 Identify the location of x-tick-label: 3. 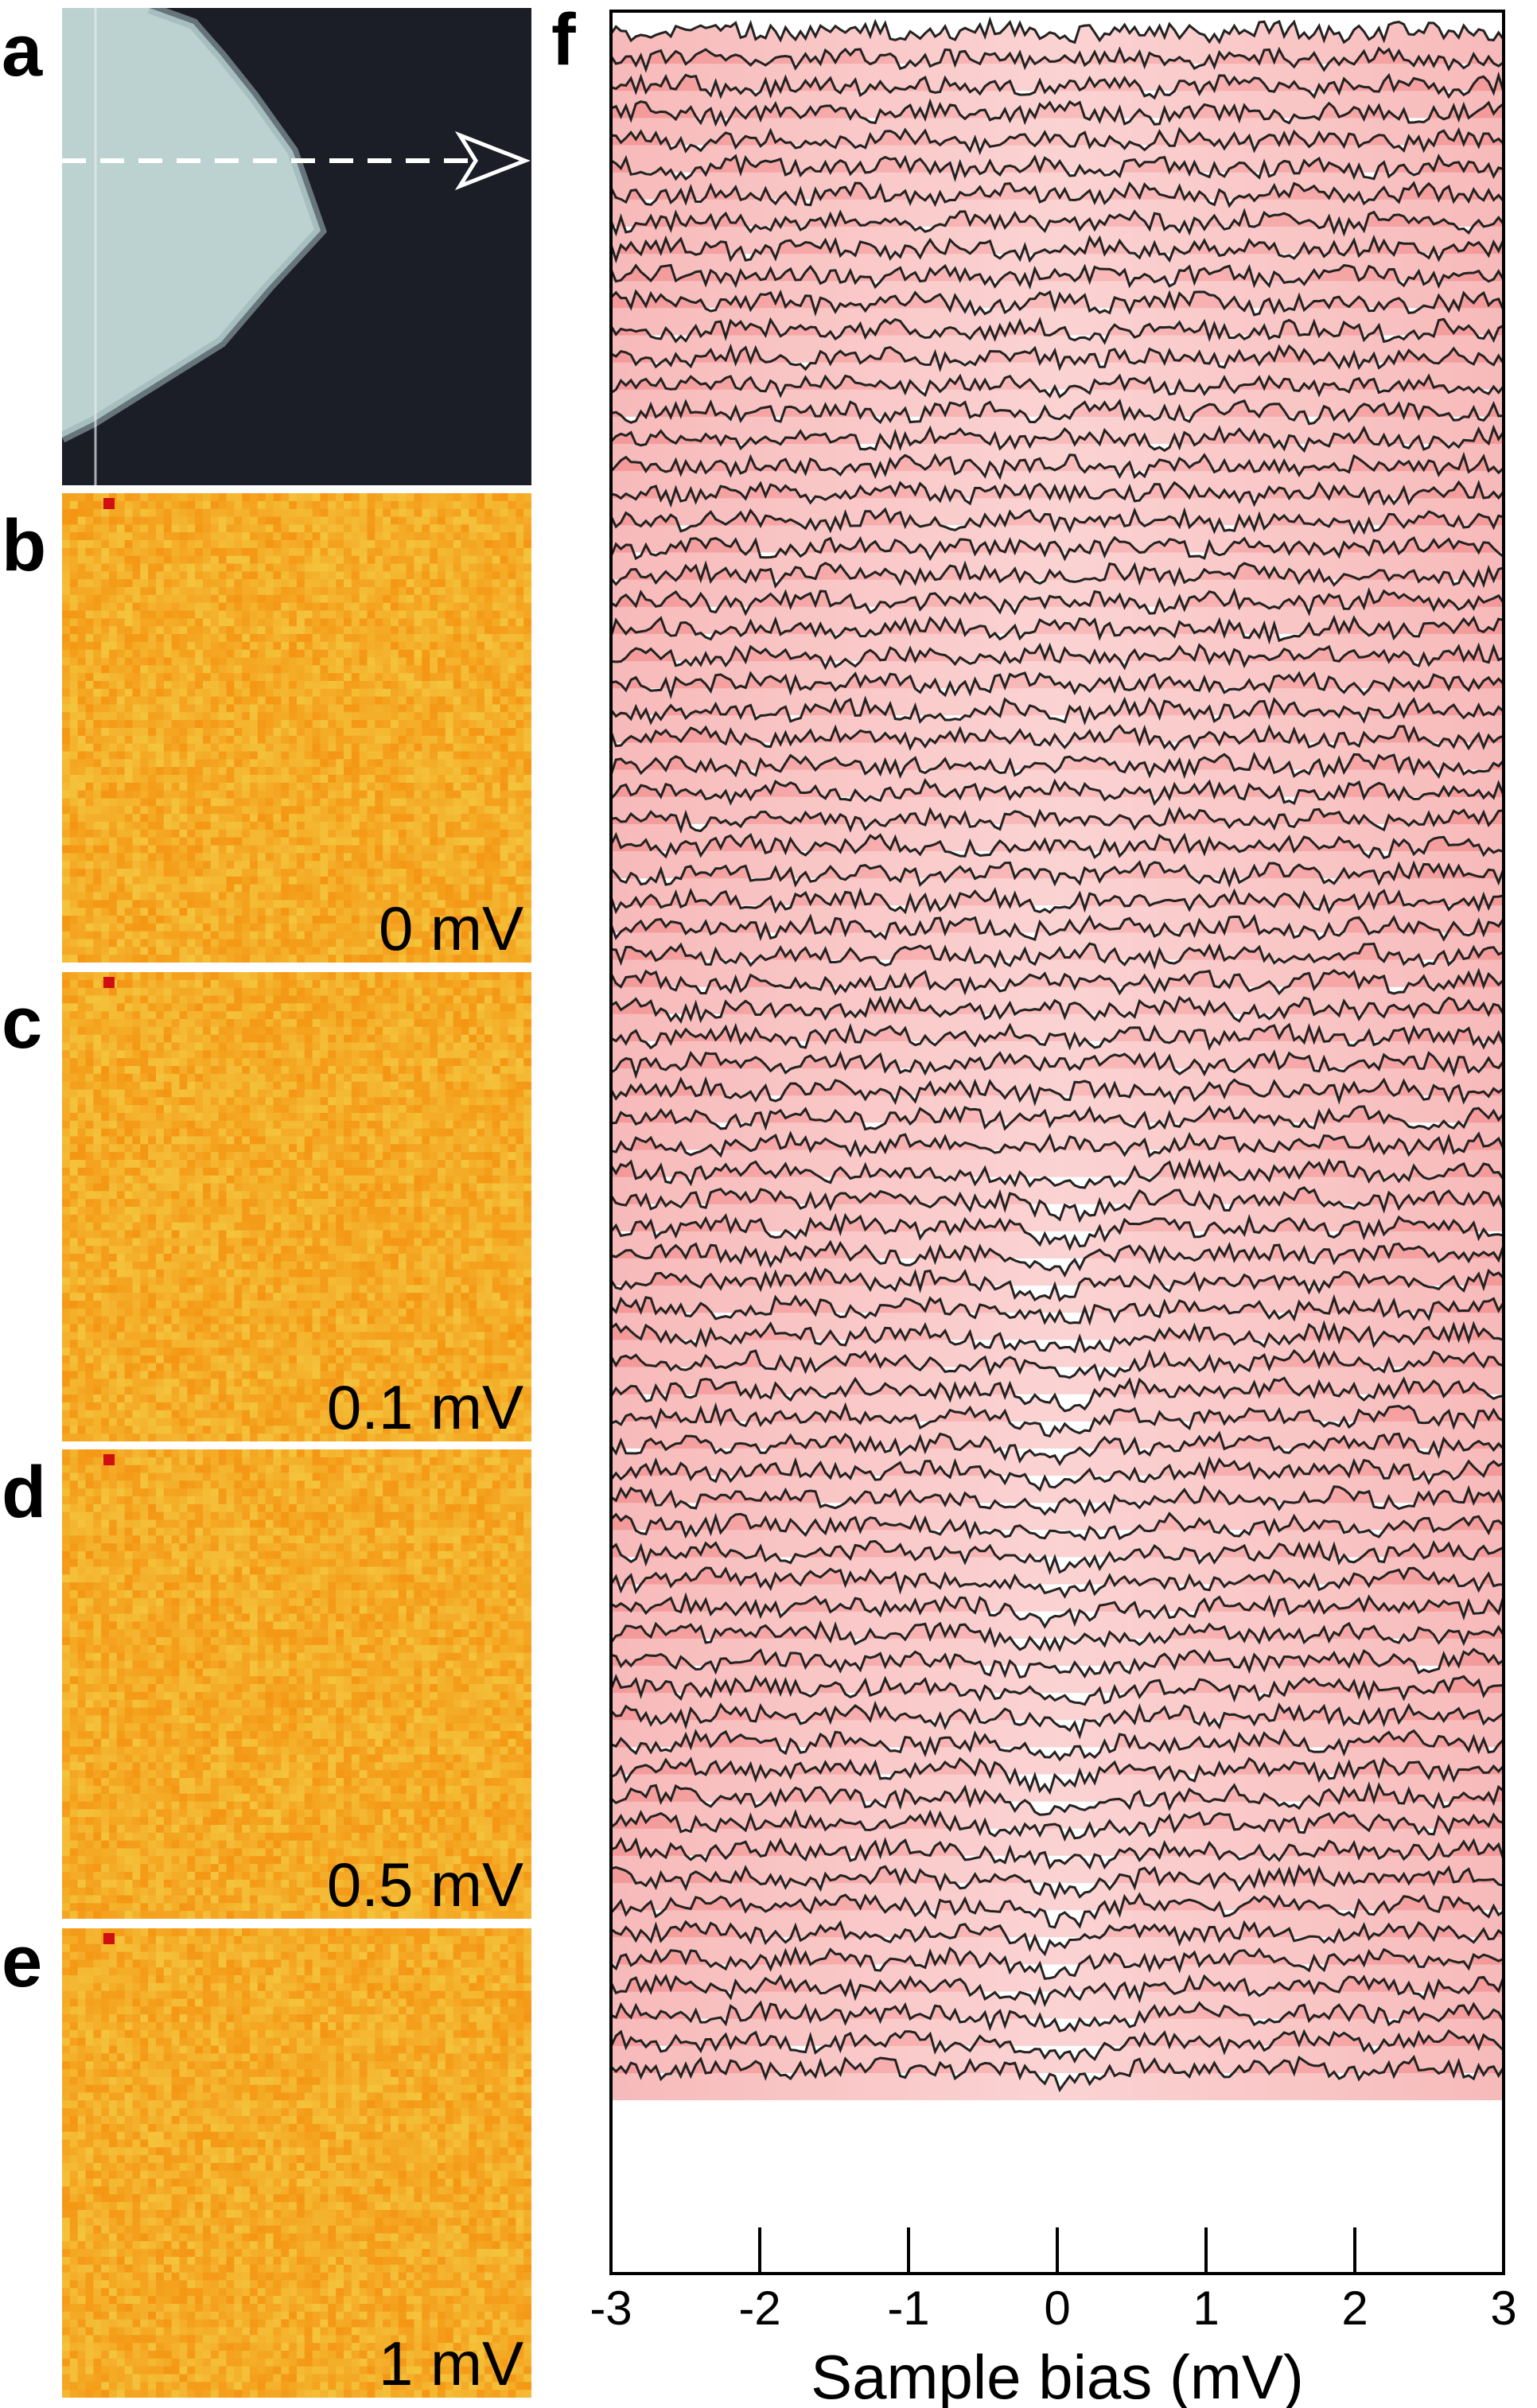
(1503, 2308).